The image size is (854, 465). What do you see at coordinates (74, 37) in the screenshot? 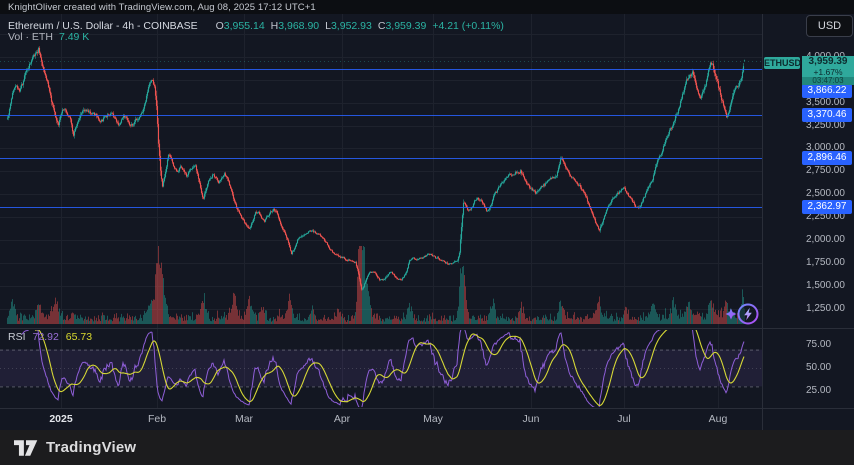
I see `volume-value: 7.49 K` at bounding box center [74, 37].